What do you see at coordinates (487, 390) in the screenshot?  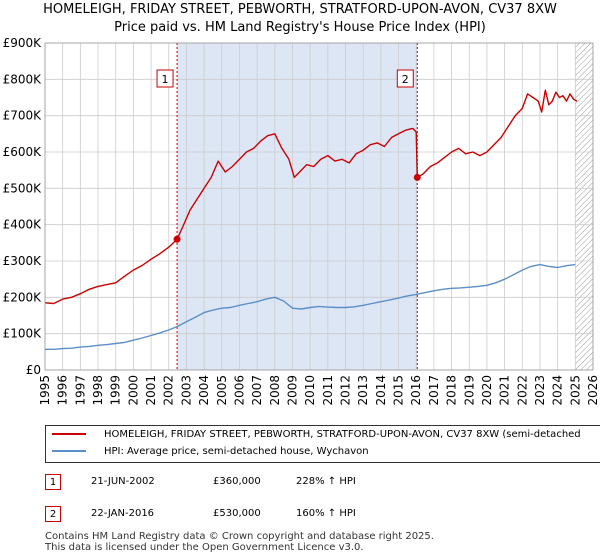 I see `x-tick-label: 2020` at bounding box center [487, 390].